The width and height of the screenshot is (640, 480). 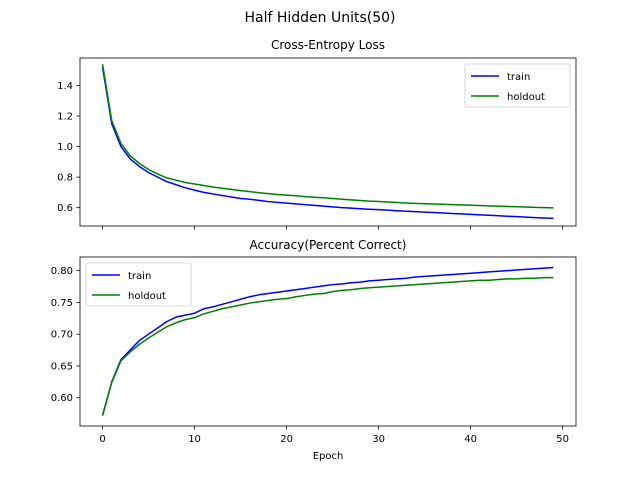 What do you see at coordinates (526, 97) in the screenshot?
I see `loss-legend-label-holdout: holdout` at bounding box center [526, 97].